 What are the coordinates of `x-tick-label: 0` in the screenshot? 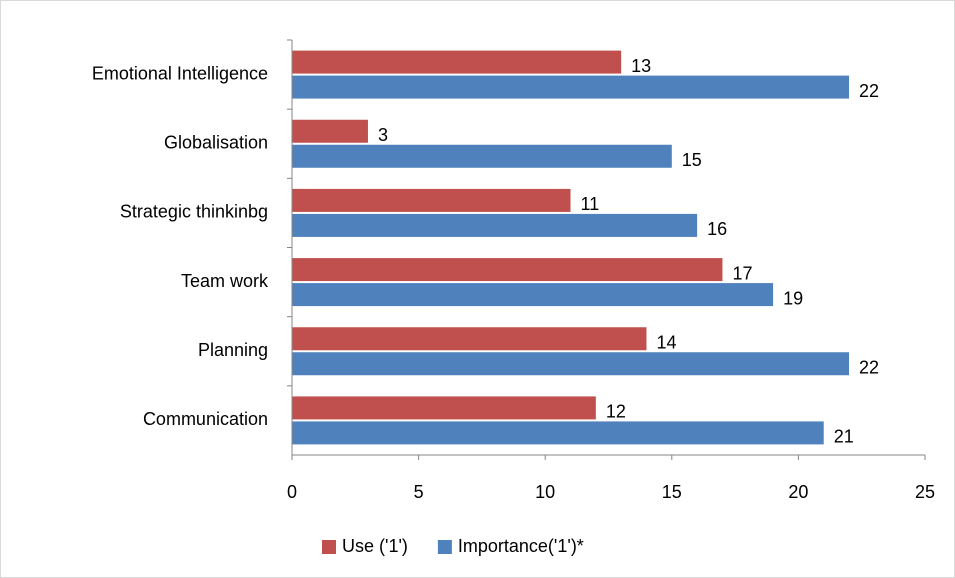 It's located at (292, 492).